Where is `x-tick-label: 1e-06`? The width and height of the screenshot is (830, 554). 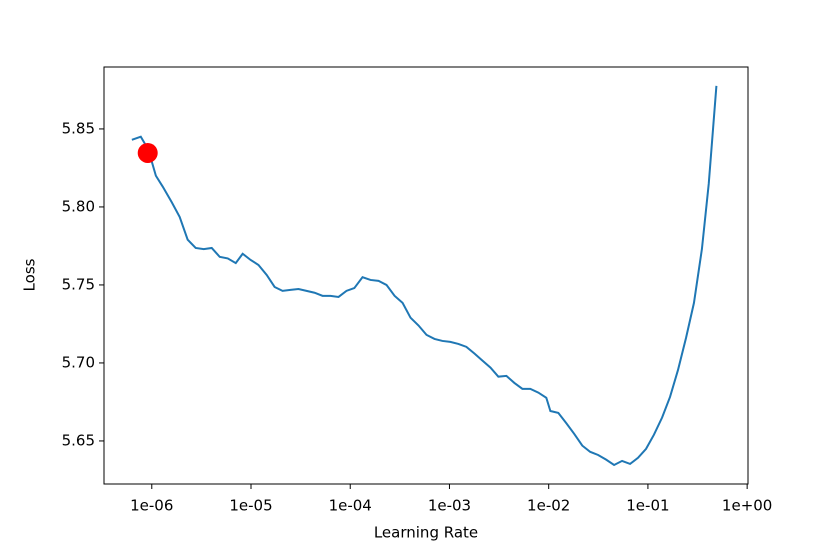
x-tick-label: 1e-06 is located at coordinates (151, 506).